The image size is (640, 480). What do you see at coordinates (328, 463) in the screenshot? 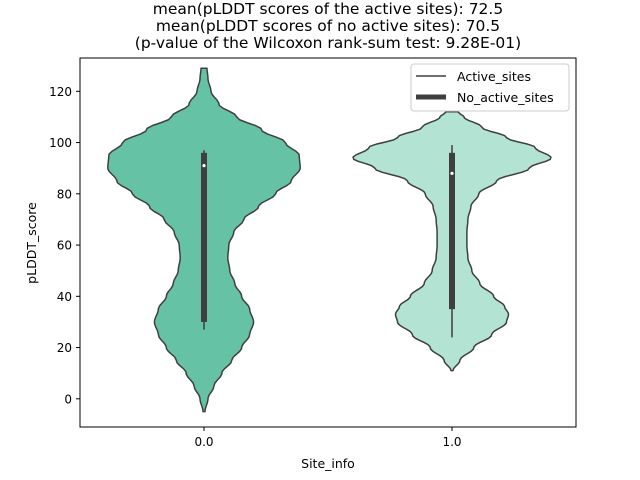
I see `x-axis-label: Site_info` at bounding box center [328, 463].